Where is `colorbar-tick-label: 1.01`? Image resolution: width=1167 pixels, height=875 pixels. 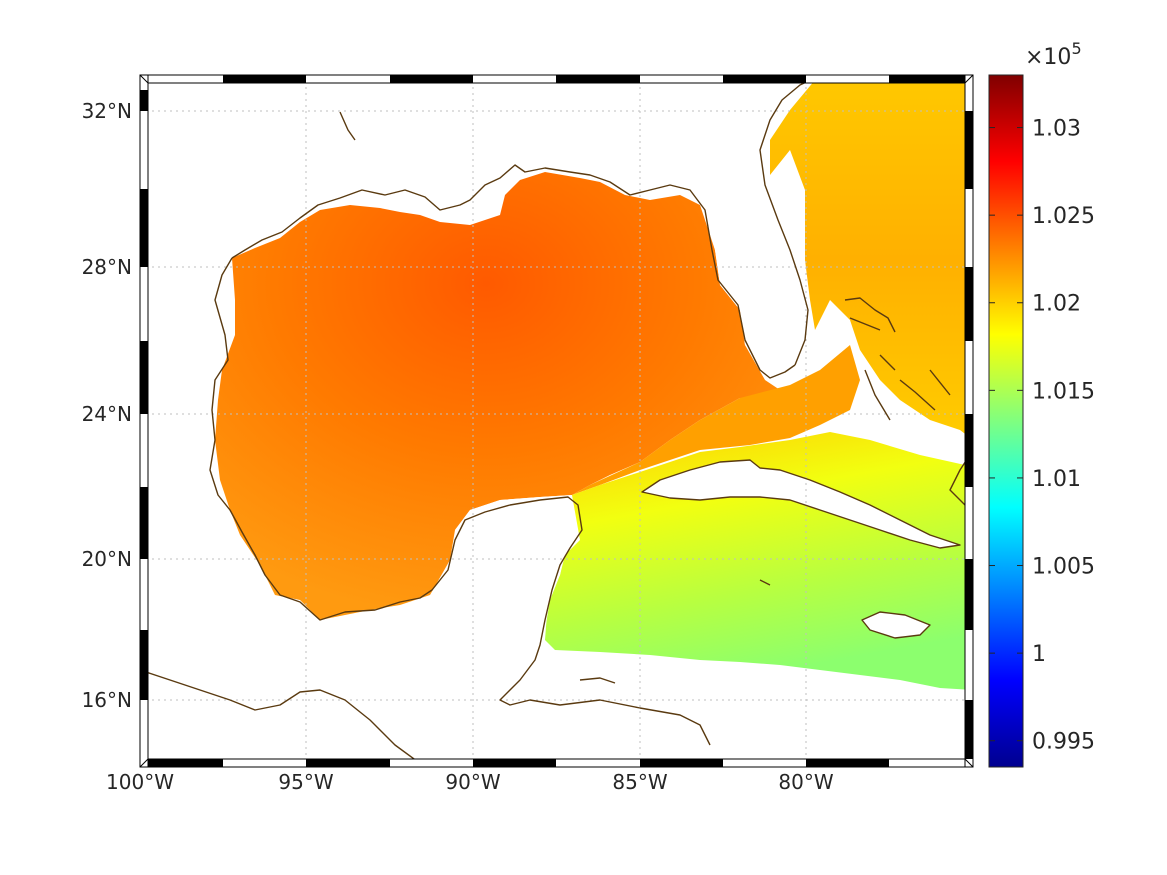
colorbar-tick-label: 1.01 is located at coordinates (1056, 479).